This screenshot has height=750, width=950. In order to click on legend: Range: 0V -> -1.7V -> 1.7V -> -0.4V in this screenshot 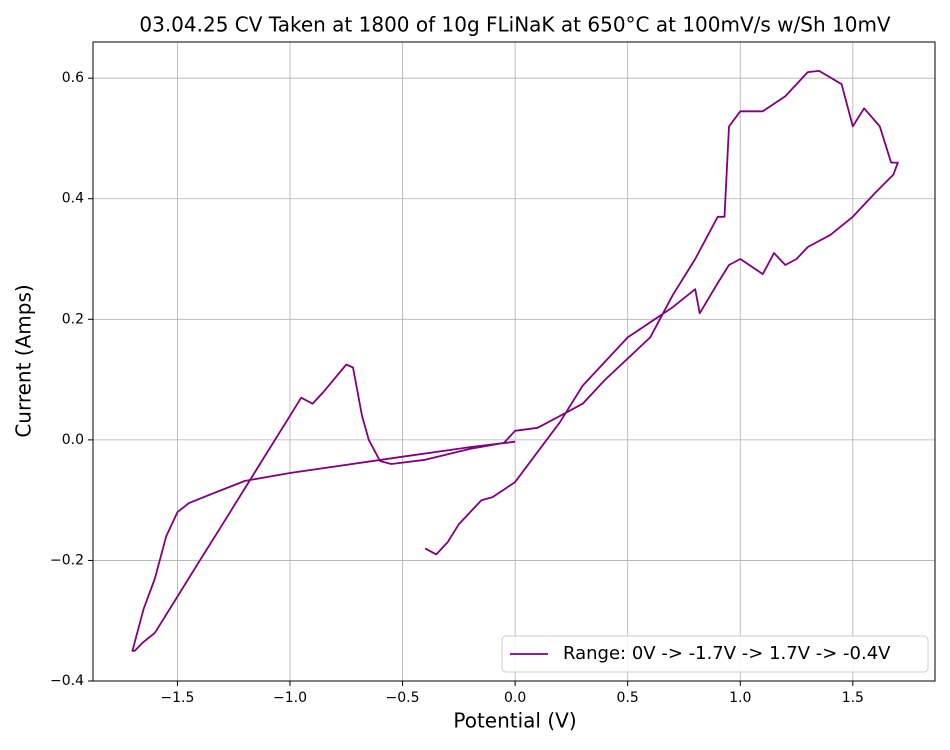, I will do `click(715, 654)`.